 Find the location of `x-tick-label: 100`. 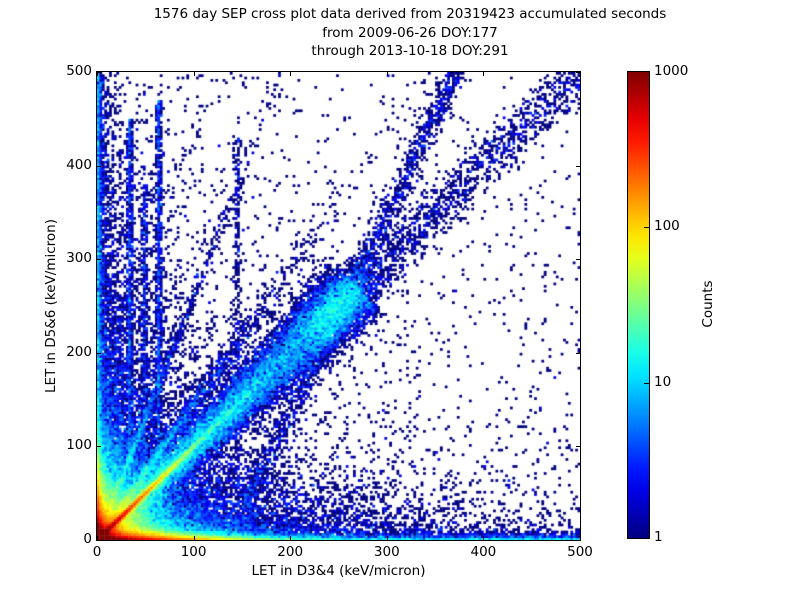

x-tick-label: 100 is located at coordinates (193, 552).